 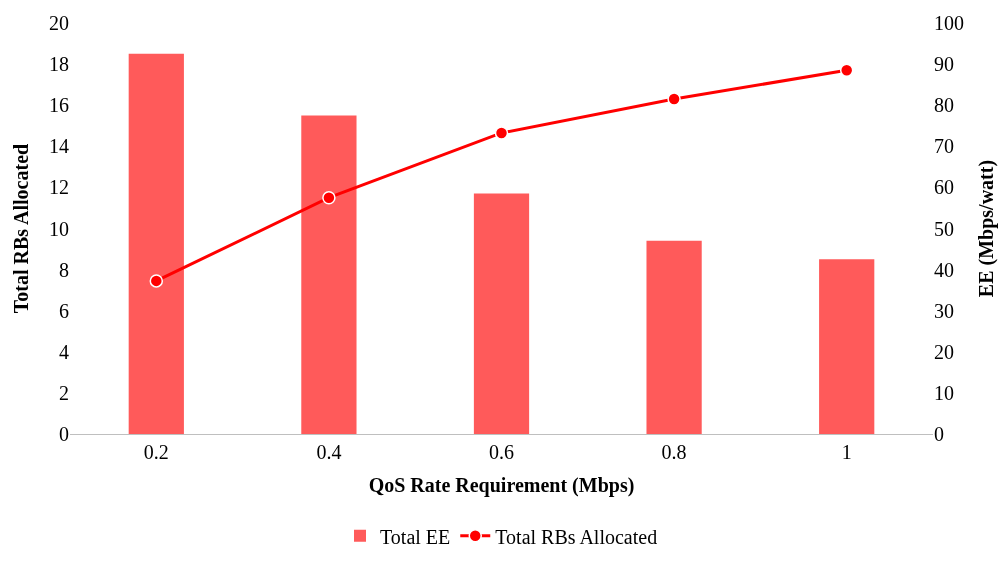 I want to click on y-tick-label: 12, so click(x=59, y=187).